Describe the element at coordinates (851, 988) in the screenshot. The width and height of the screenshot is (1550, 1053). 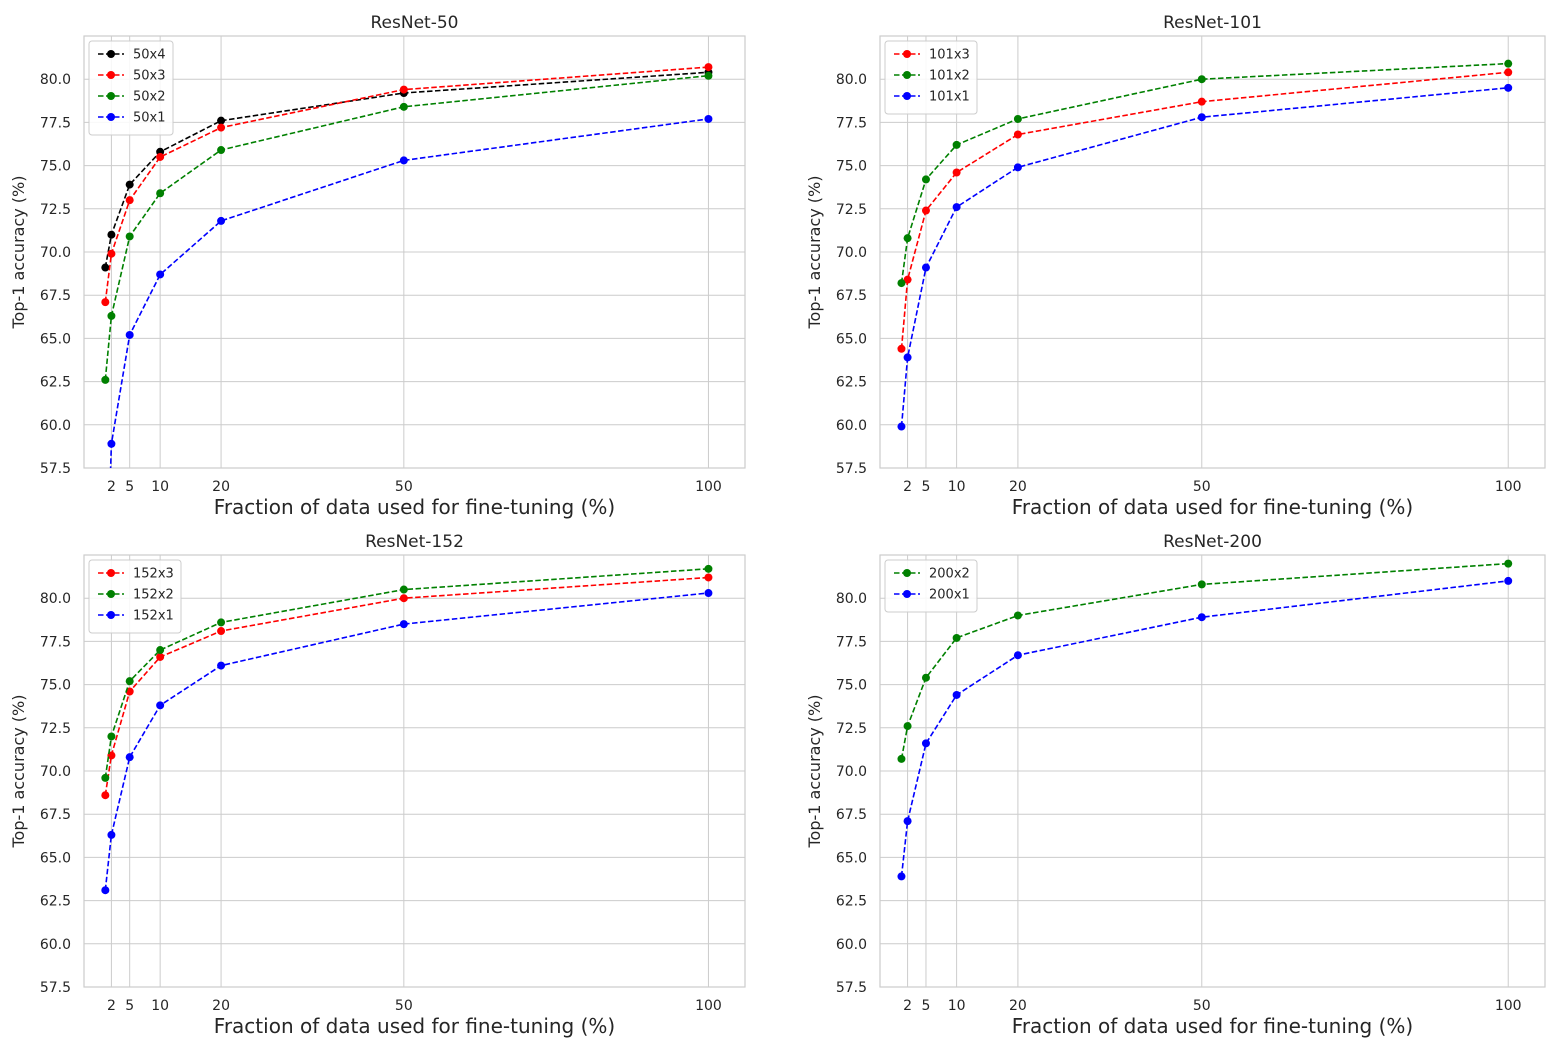
I see `y-tick-label: 57.5` at that location.